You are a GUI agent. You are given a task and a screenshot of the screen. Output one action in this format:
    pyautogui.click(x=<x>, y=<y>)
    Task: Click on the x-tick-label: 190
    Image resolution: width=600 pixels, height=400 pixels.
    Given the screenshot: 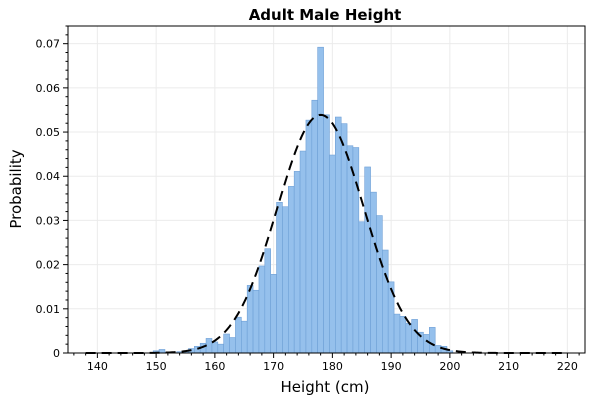 What is the action you would take?
    pyautogui.click(x=391, y=366)
    